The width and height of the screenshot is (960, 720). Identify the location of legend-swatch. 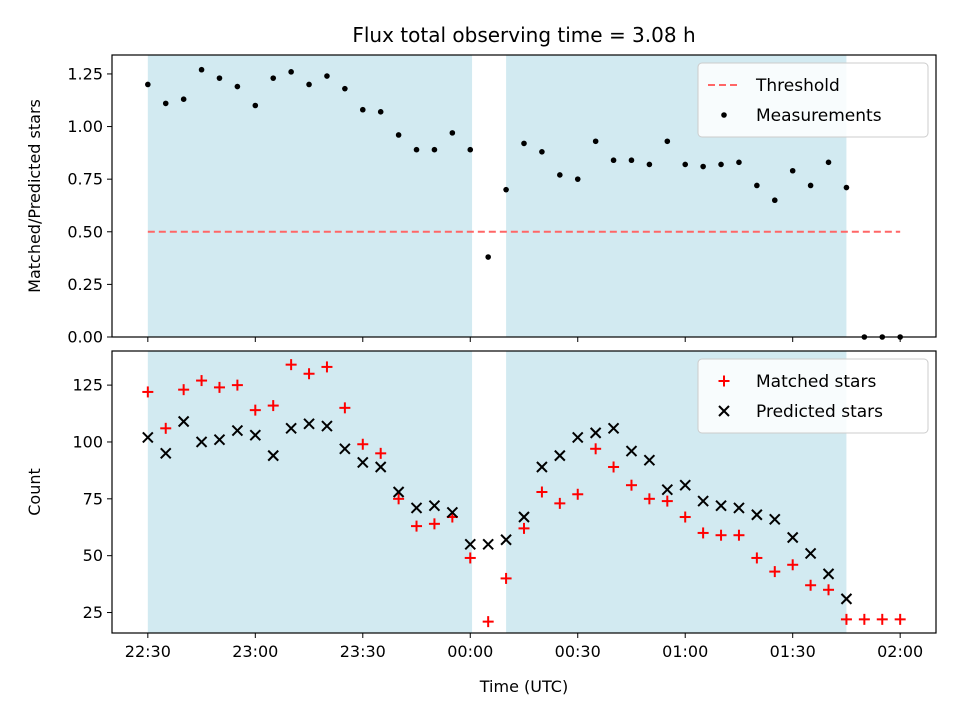
(724, 411).